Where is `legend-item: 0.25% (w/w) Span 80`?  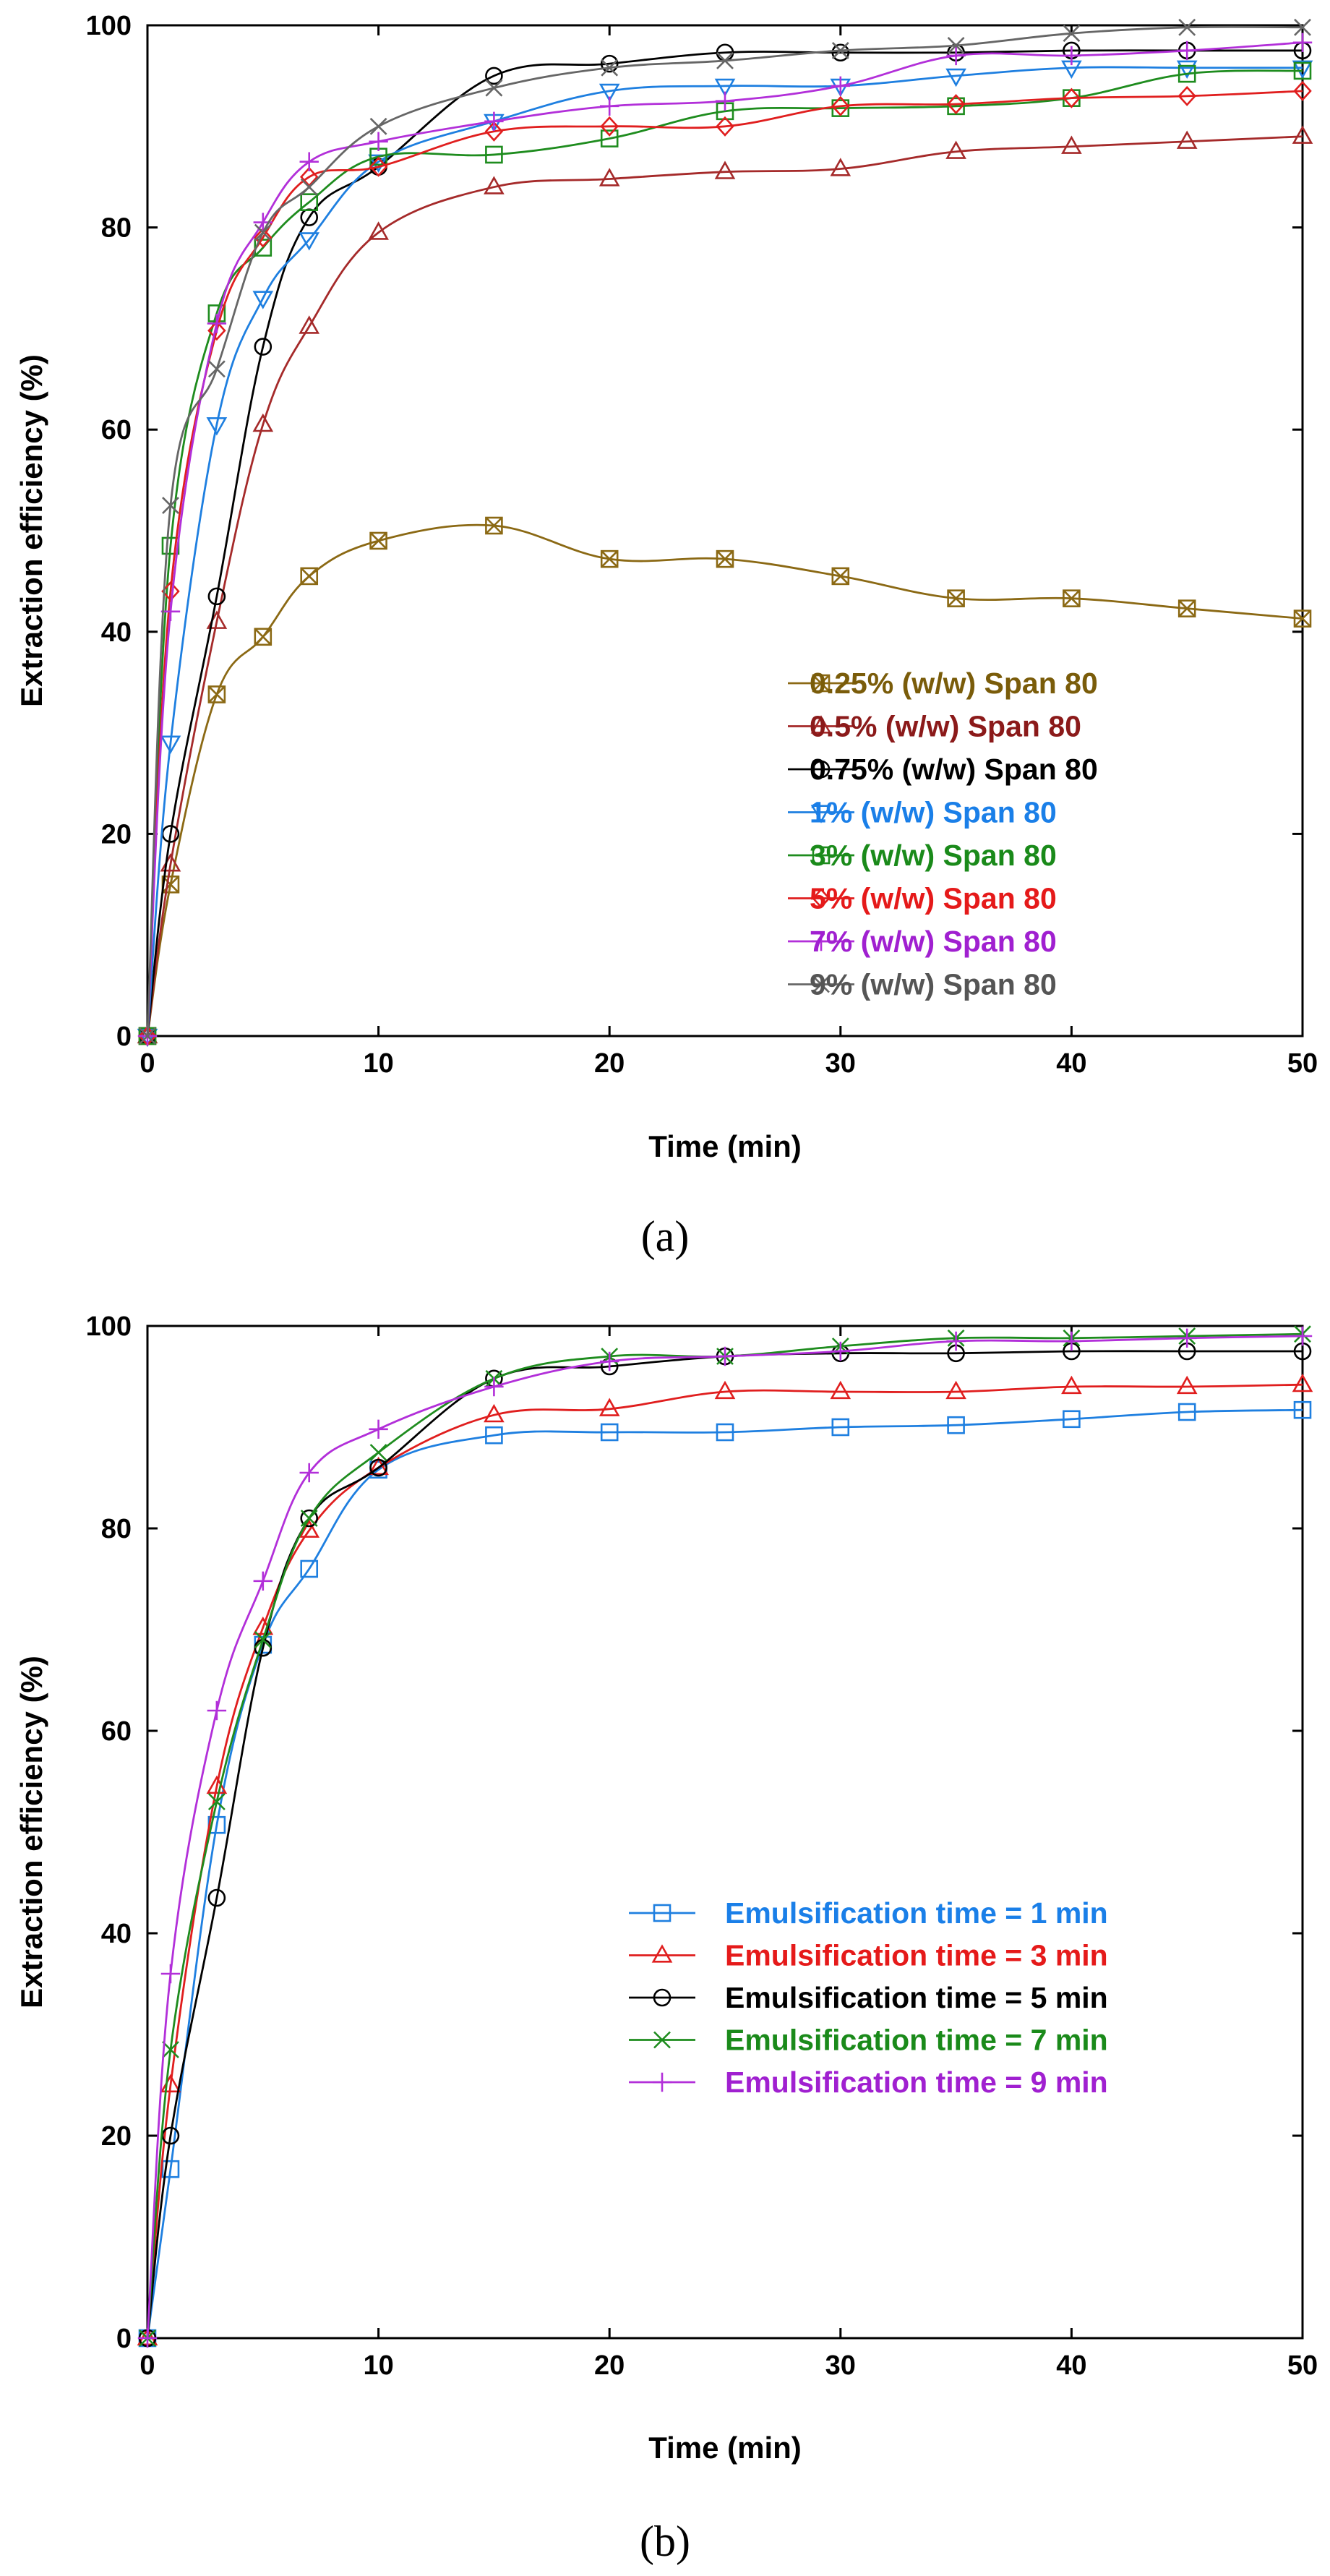 legend-item: 0.25% (w/w) Span 80 is located at coordinates (943, 684).